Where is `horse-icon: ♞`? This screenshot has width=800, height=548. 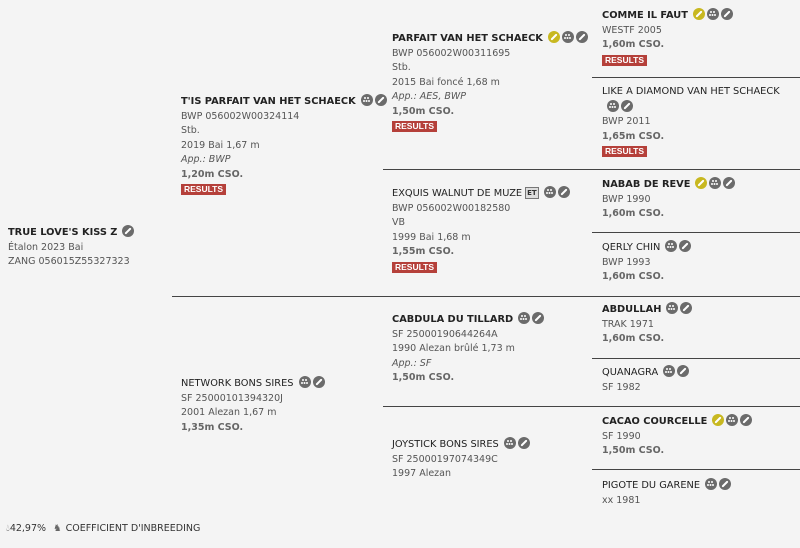 horse-icon: ♞ is located at coordinates (57, 528).